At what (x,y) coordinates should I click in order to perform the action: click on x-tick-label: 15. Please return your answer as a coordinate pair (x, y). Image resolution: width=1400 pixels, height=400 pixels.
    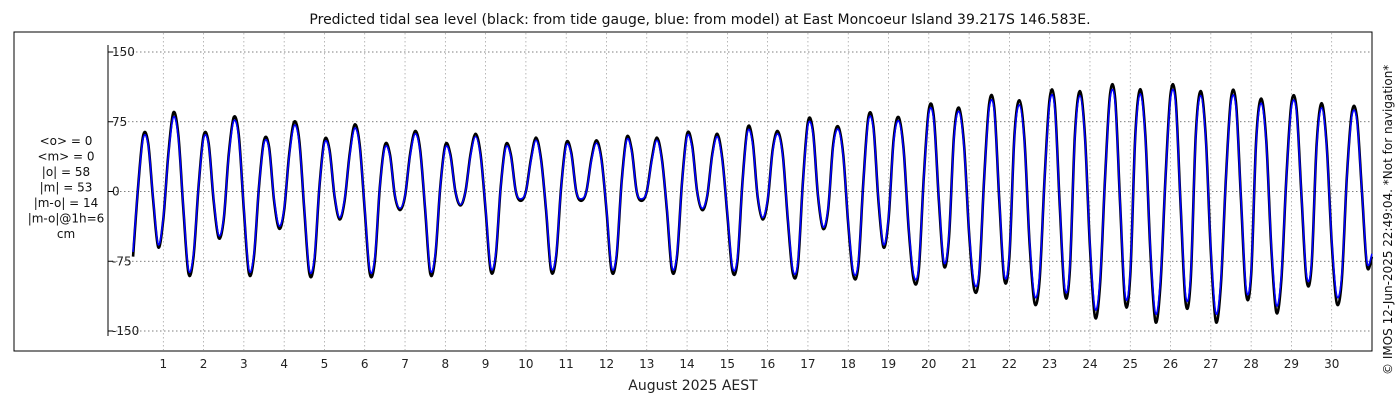
    Looking at the image, I should click on (727, 364).